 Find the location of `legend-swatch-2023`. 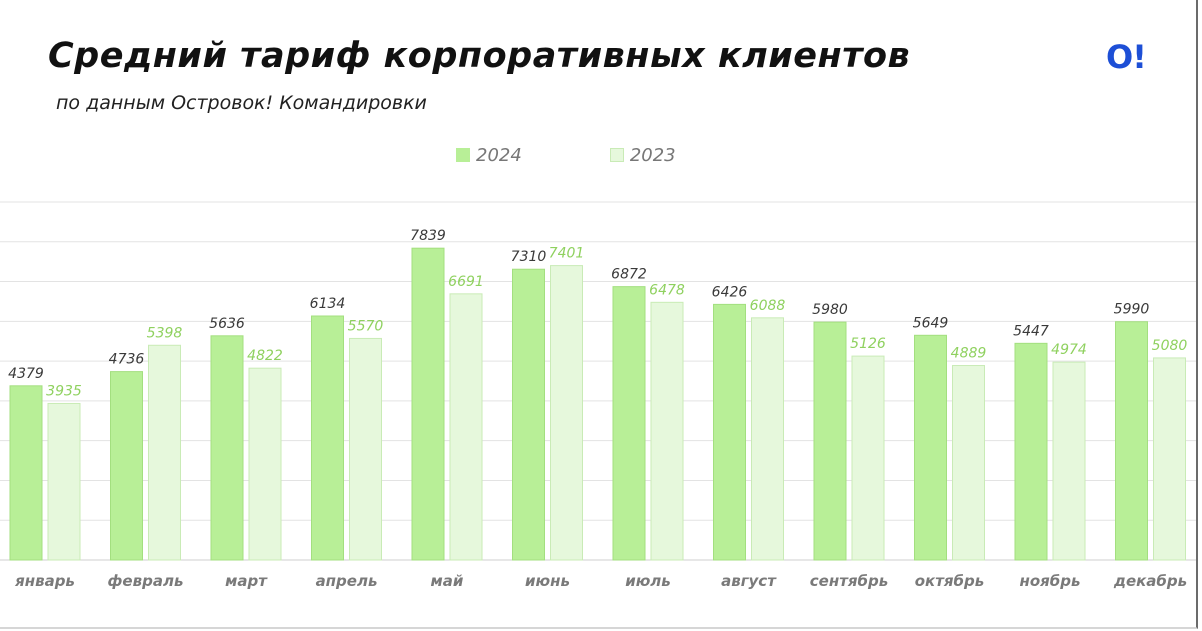

legend-swatch-2023 is located at coordinates (616, 155).